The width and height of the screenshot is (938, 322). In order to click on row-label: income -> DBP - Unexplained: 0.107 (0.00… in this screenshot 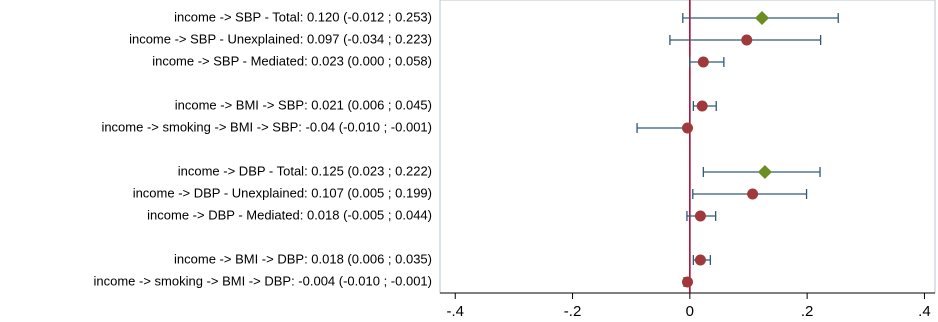, I will do `click(282, 192)`.